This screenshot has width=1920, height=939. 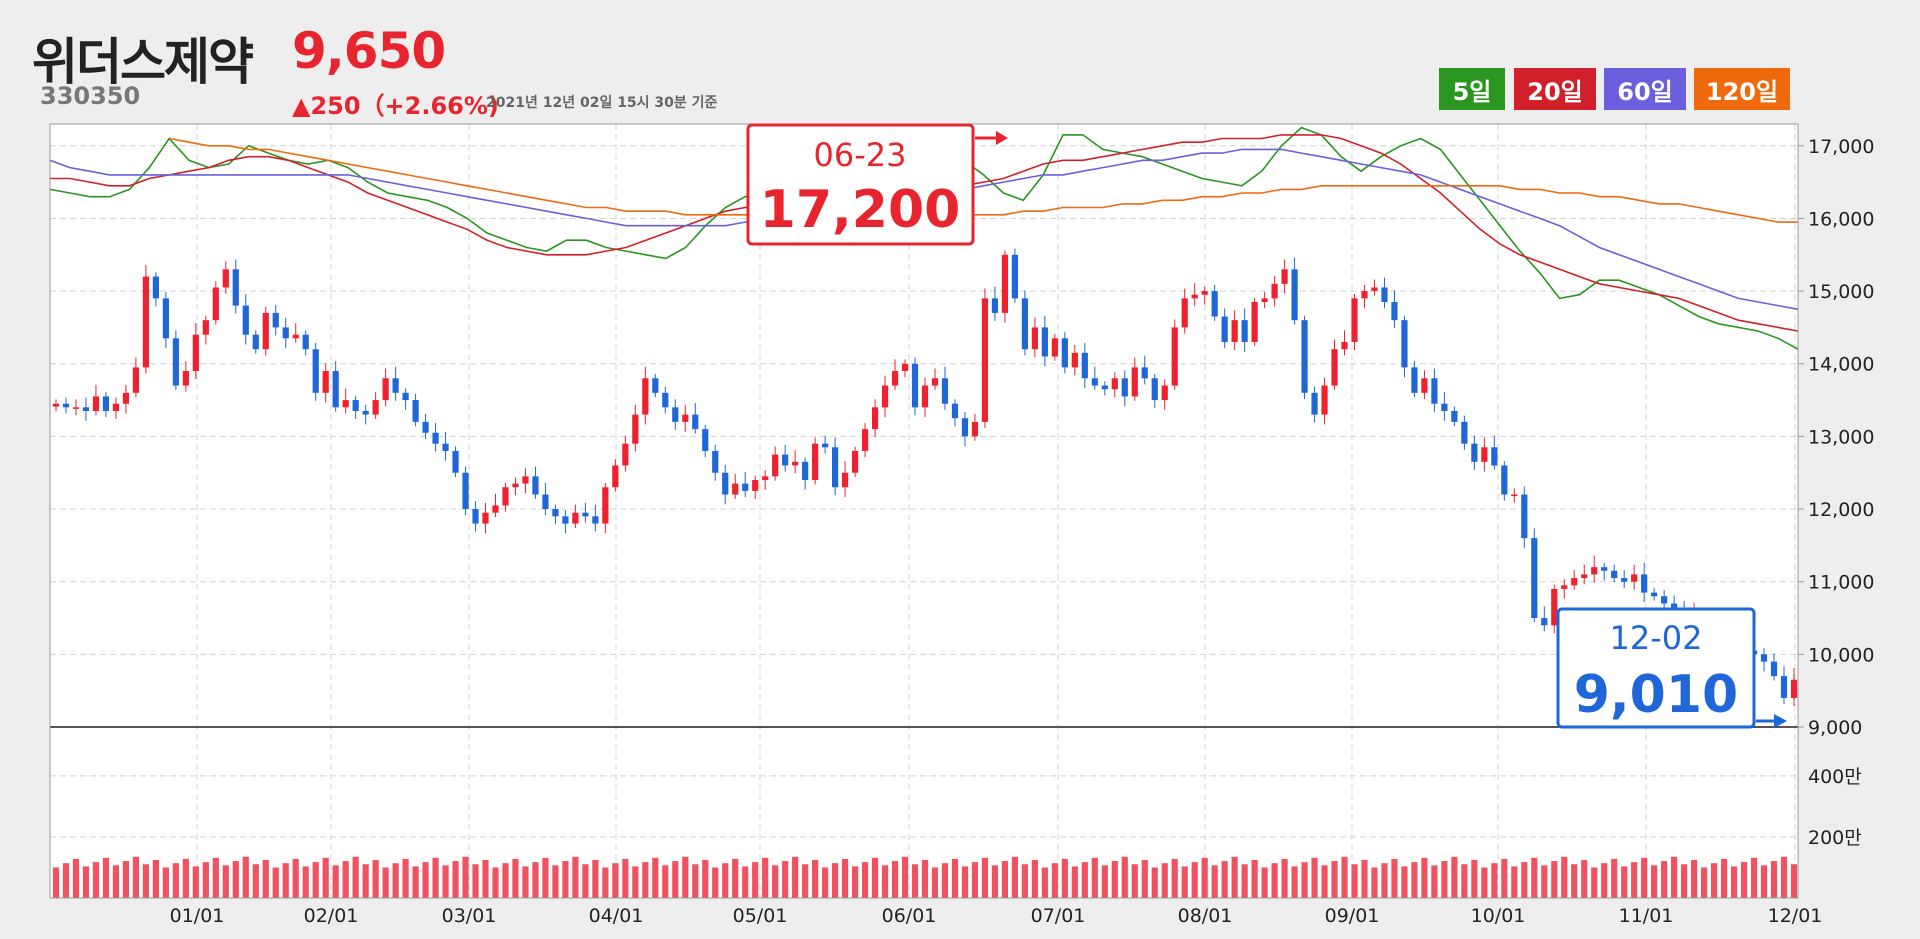 What do you see at coordinates (616, 916) in the screenshot?
I see `date-tick-label: 04/01` at bounding box center [616, 916].